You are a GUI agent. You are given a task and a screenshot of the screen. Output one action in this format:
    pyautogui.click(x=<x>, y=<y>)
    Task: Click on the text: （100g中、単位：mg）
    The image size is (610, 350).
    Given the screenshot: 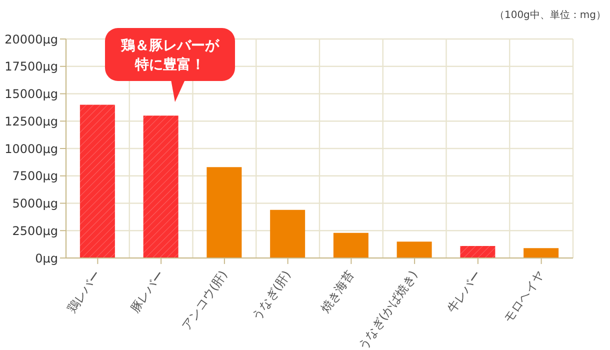 What is the action you would take?
    pyautogui.click(x=550, y=15)
    